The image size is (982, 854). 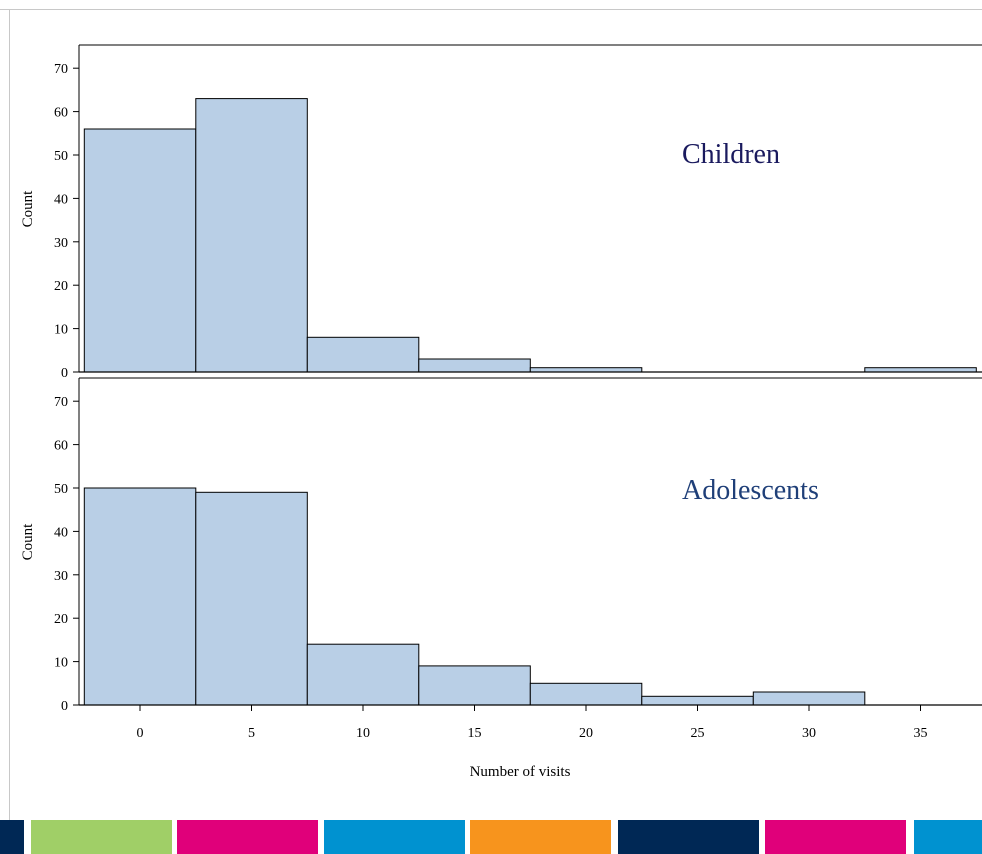 I want to click on footer-stripe-orange, so click(x=540, y=837).